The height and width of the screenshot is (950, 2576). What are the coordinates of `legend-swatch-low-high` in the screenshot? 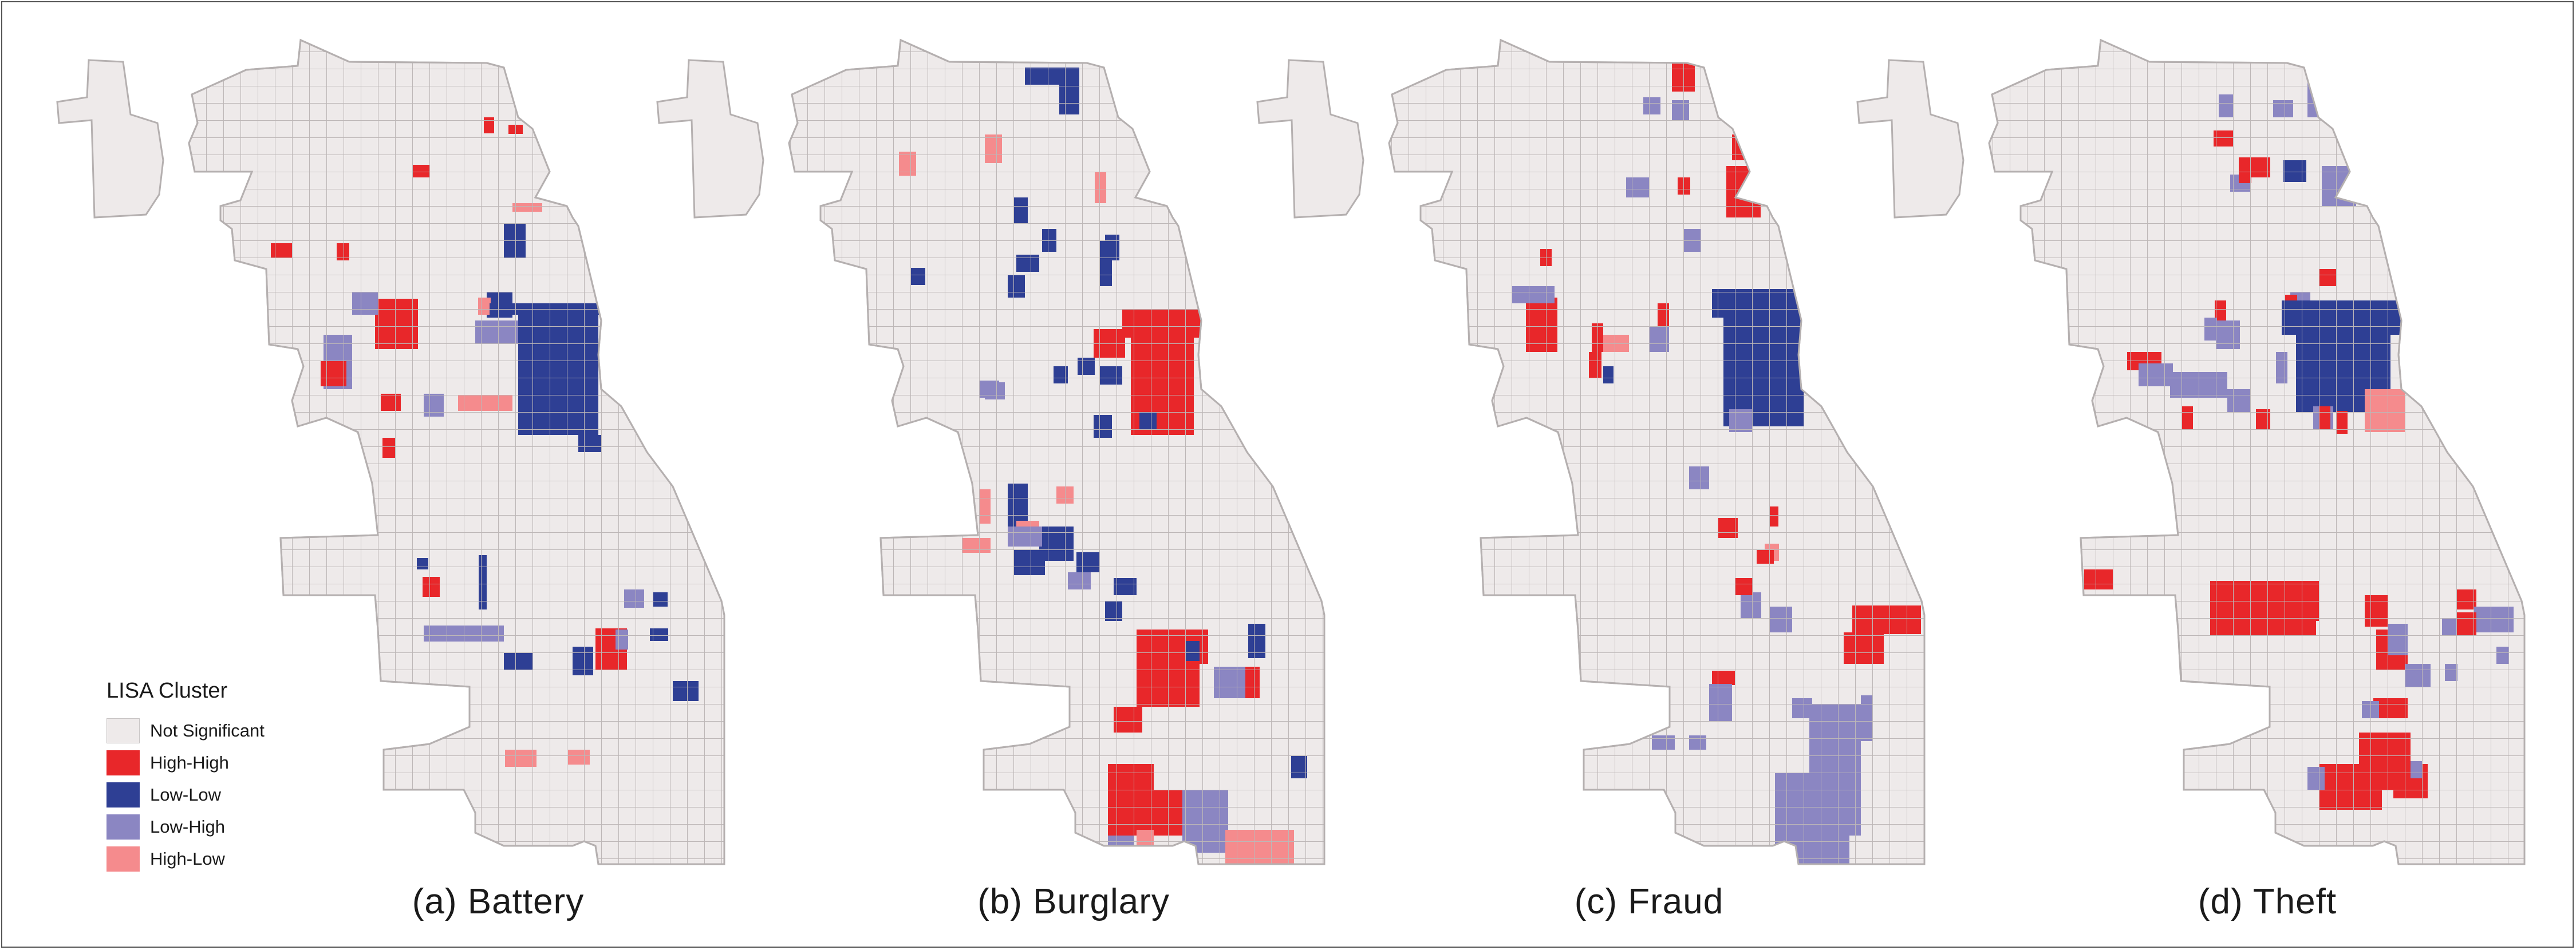 It's located at (123, 827).